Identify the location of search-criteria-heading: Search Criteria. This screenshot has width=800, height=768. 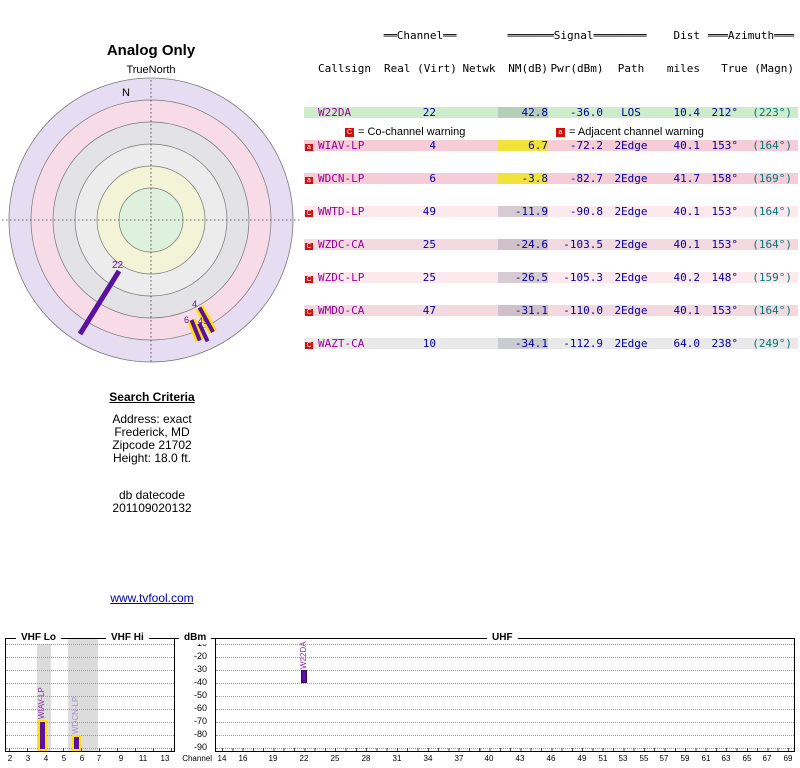
(152, 397).